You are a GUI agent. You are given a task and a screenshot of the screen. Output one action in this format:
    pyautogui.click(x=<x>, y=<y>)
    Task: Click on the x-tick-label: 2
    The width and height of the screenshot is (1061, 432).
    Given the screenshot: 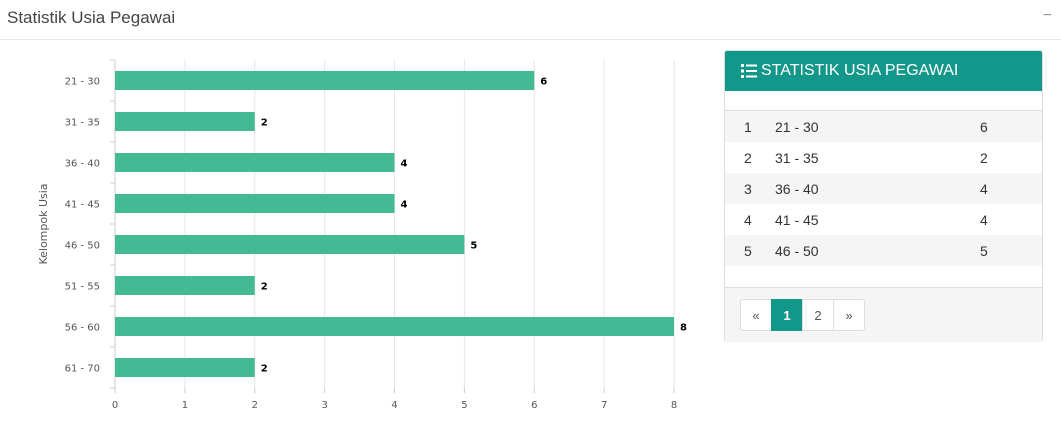 What is the action you would take?
    pyautogui.click(x=255, y=405)
    